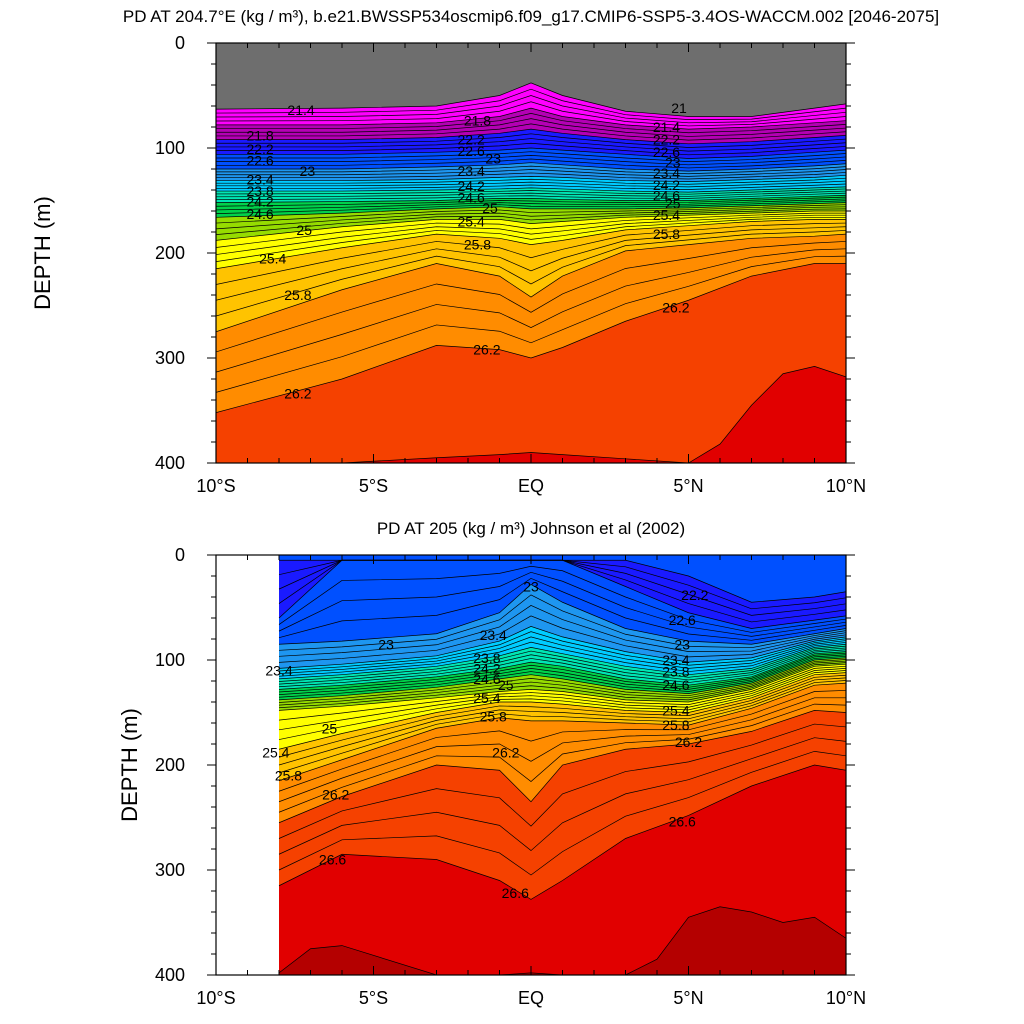 Image resolution: width=1024 pixels, height=1024 pixels. I want to click on contour-label: 24.2, so click(666, 185).